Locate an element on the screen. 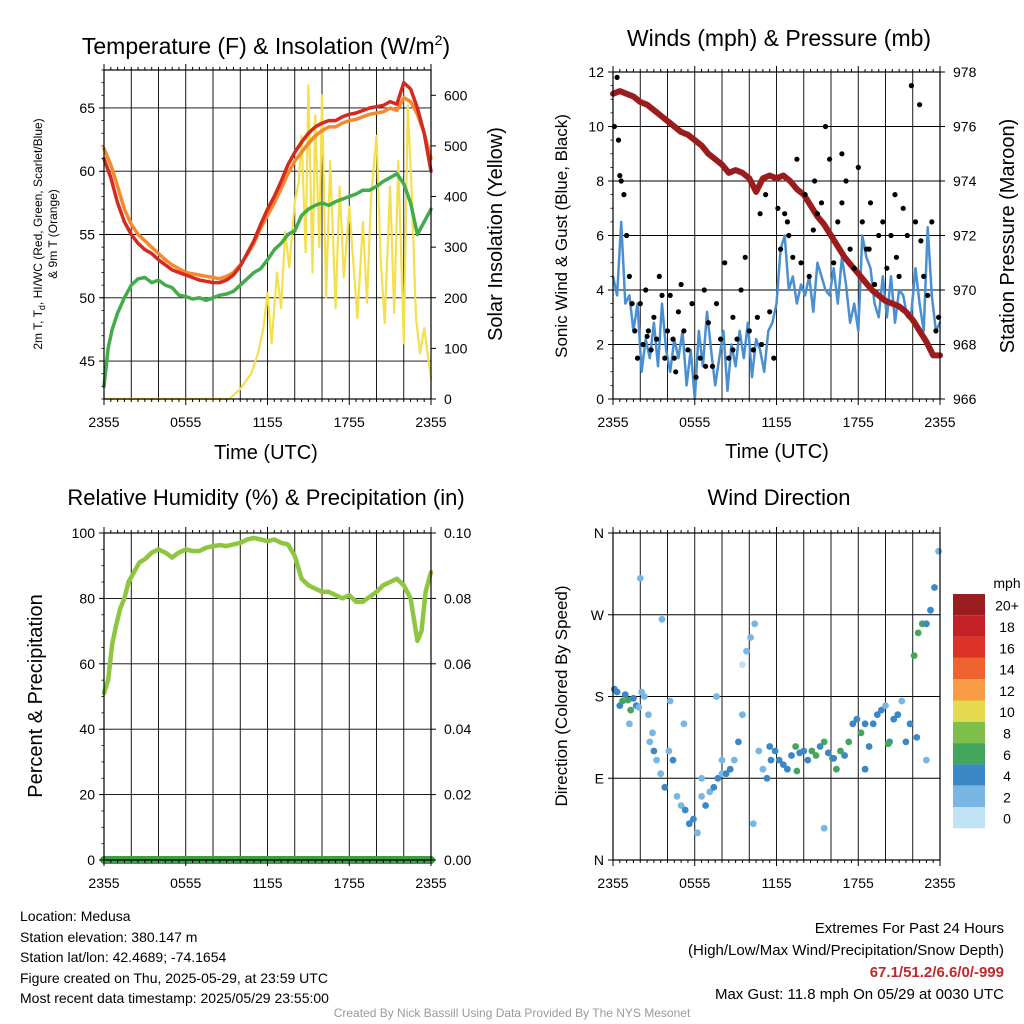 The height and width of the screenshot is (1024, 1024). y-tick-label: 60 is located at coordinates (87, 171).